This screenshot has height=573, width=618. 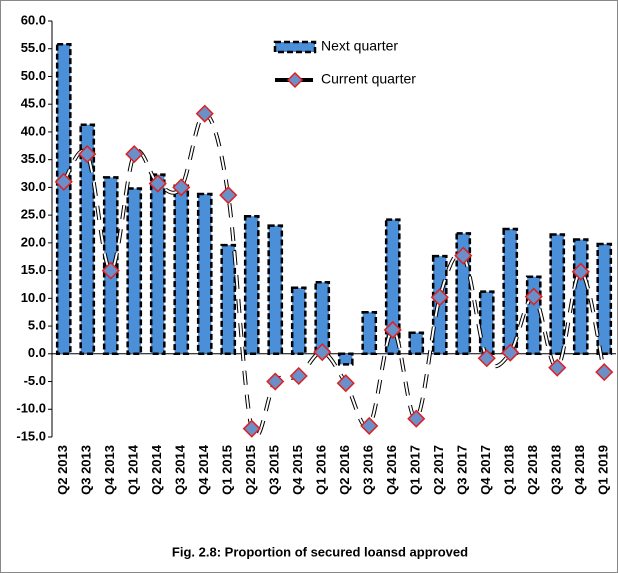 I want to click on y-tick-label: -10.0, so click(x=31, y=408).